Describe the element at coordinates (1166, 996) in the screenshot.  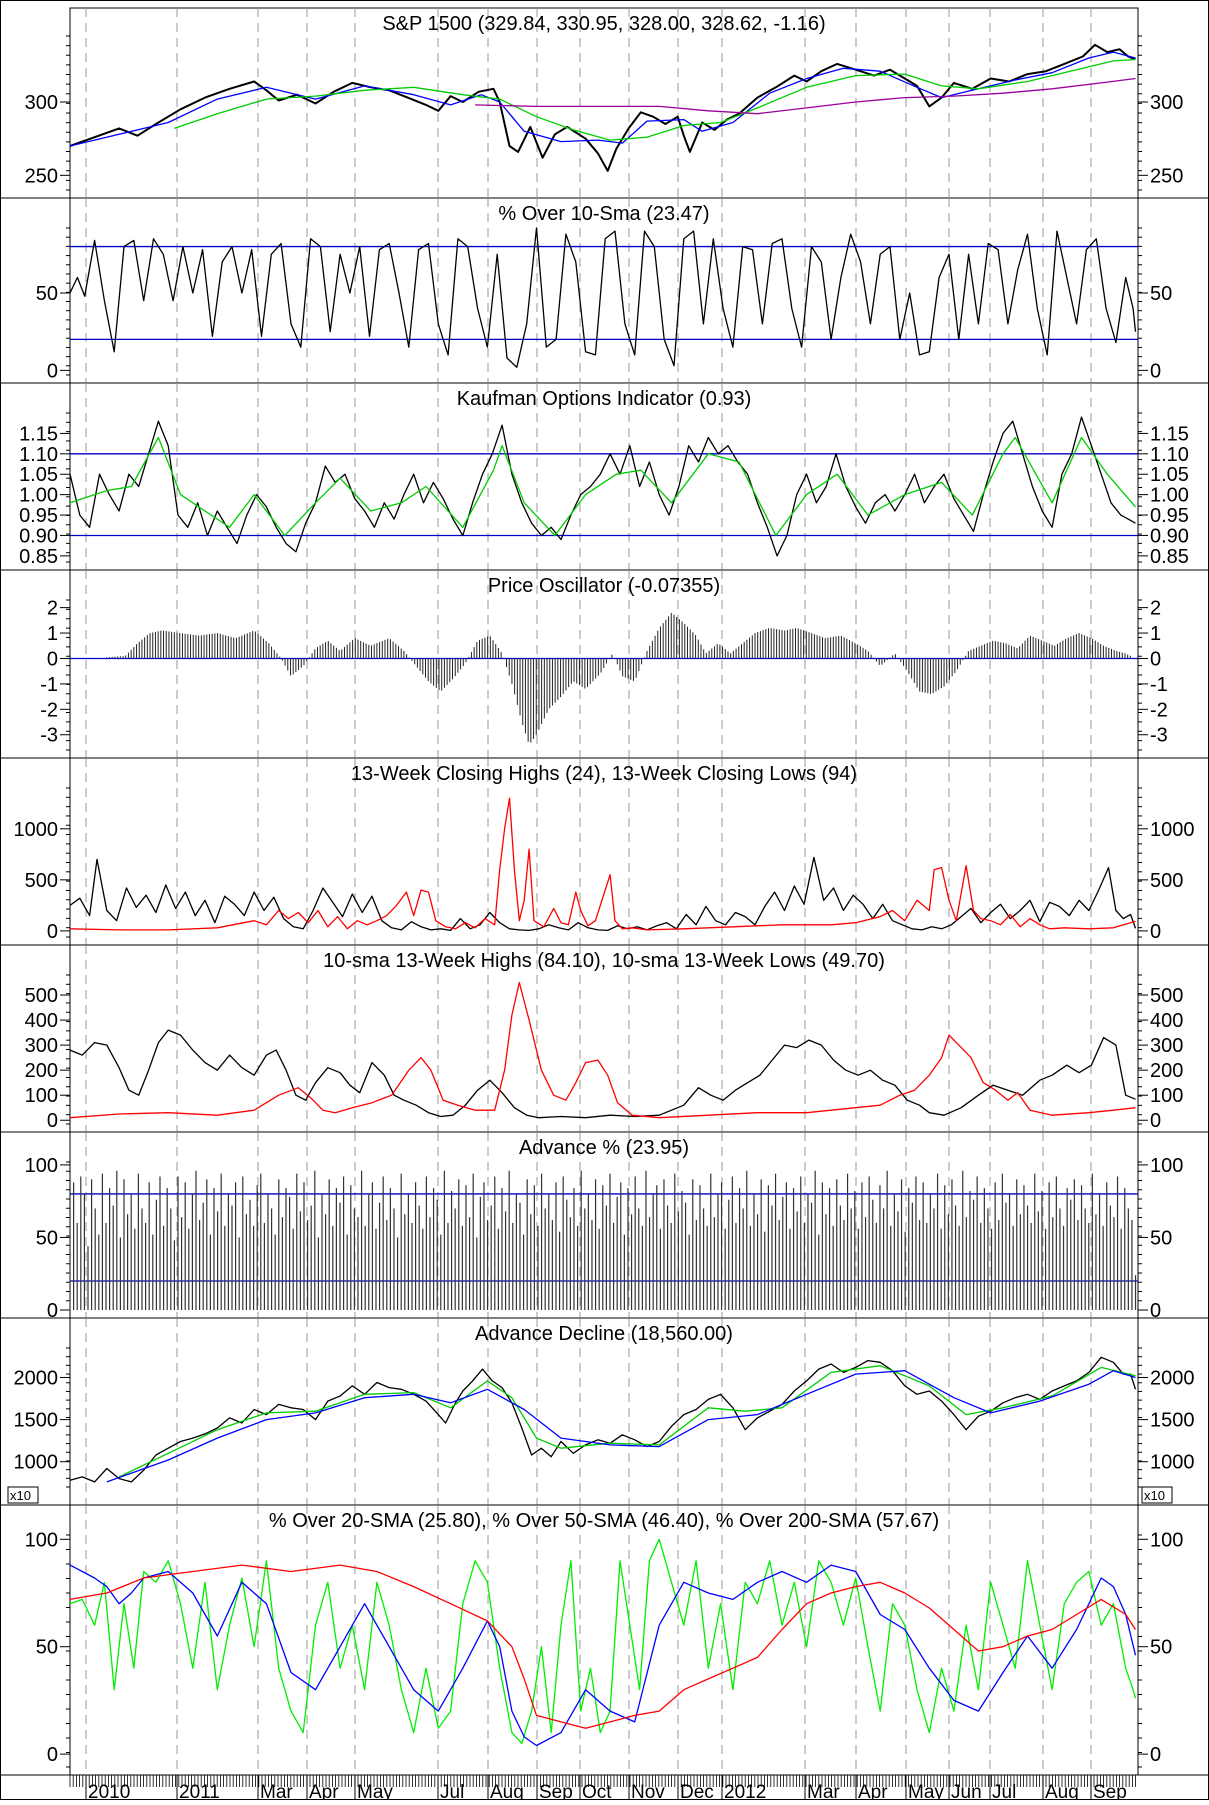
I see `y-tick-label-right: 500` at that location.